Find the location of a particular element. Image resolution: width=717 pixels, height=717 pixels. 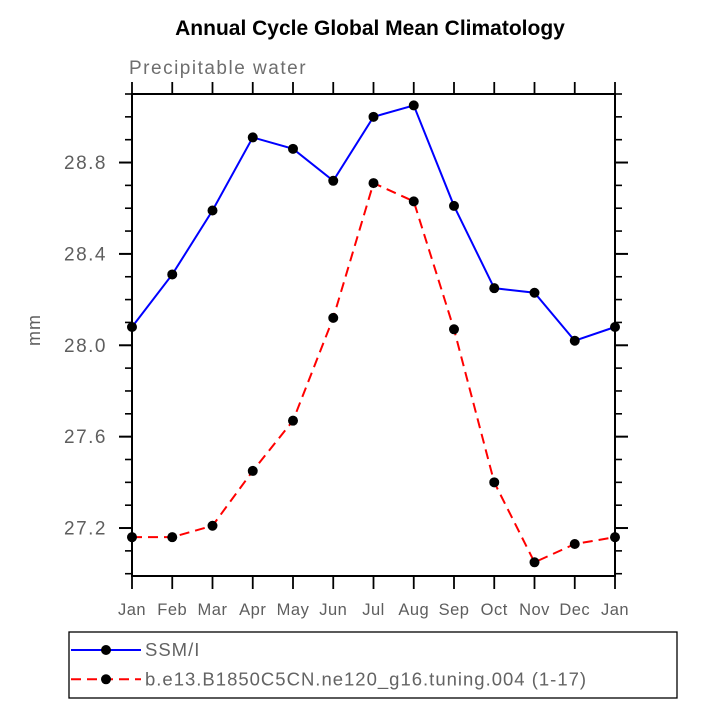

x-tick-label: Dec is located at coordinates (574, 610).